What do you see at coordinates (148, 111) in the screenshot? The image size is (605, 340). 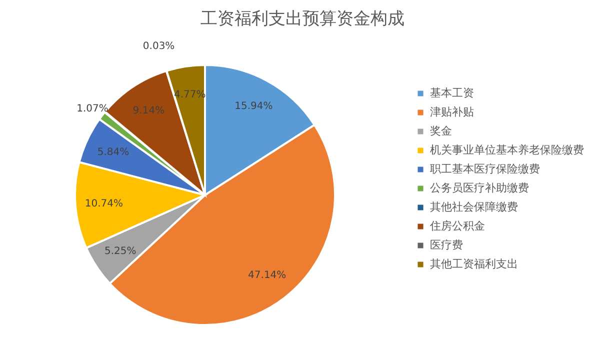 I see `data-label: 9.14%` at bounding box center [148, 111].